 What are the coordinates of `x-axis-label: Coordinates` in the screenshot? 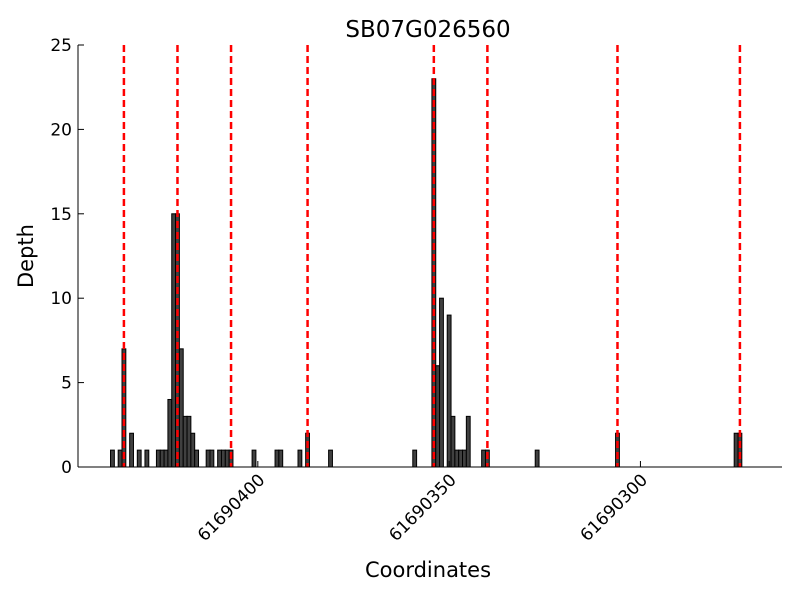 It's located at (428, 570).